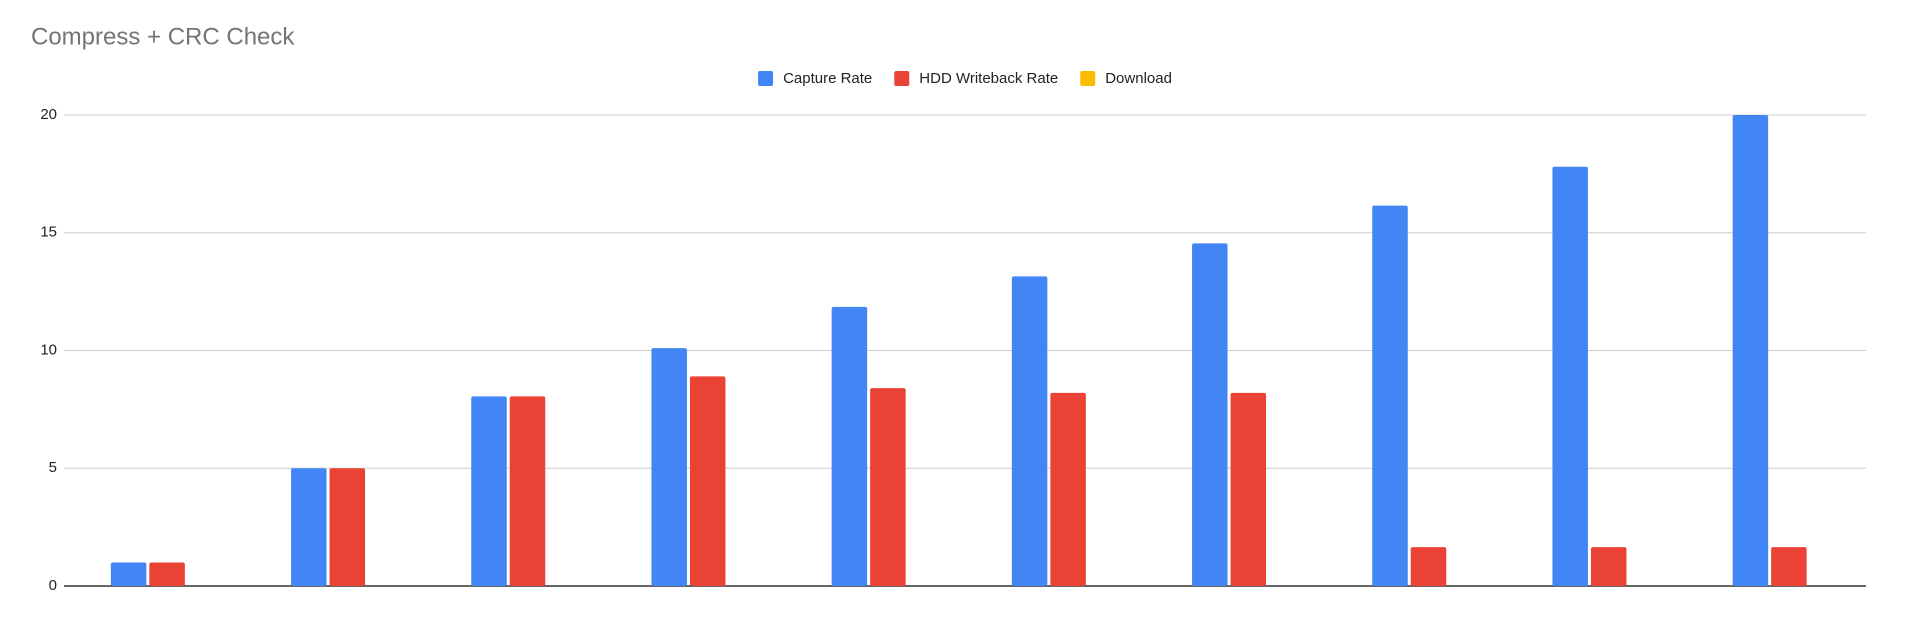 This screenshot has height=620, width=1918. What do you see at coordinates (48, 232) in the screenshot?
I see `y-tick-label: 15` at bounding box center [48, 232].